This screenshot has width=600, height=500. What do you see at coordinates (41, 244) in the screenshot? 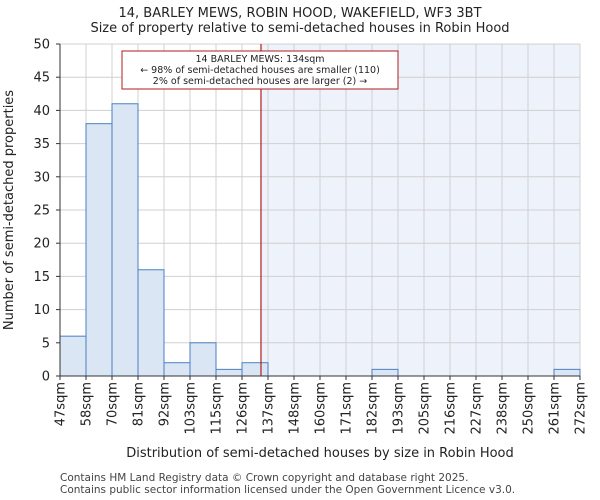
I see `y-tick-label: 20` at bounding box center [41, 244].